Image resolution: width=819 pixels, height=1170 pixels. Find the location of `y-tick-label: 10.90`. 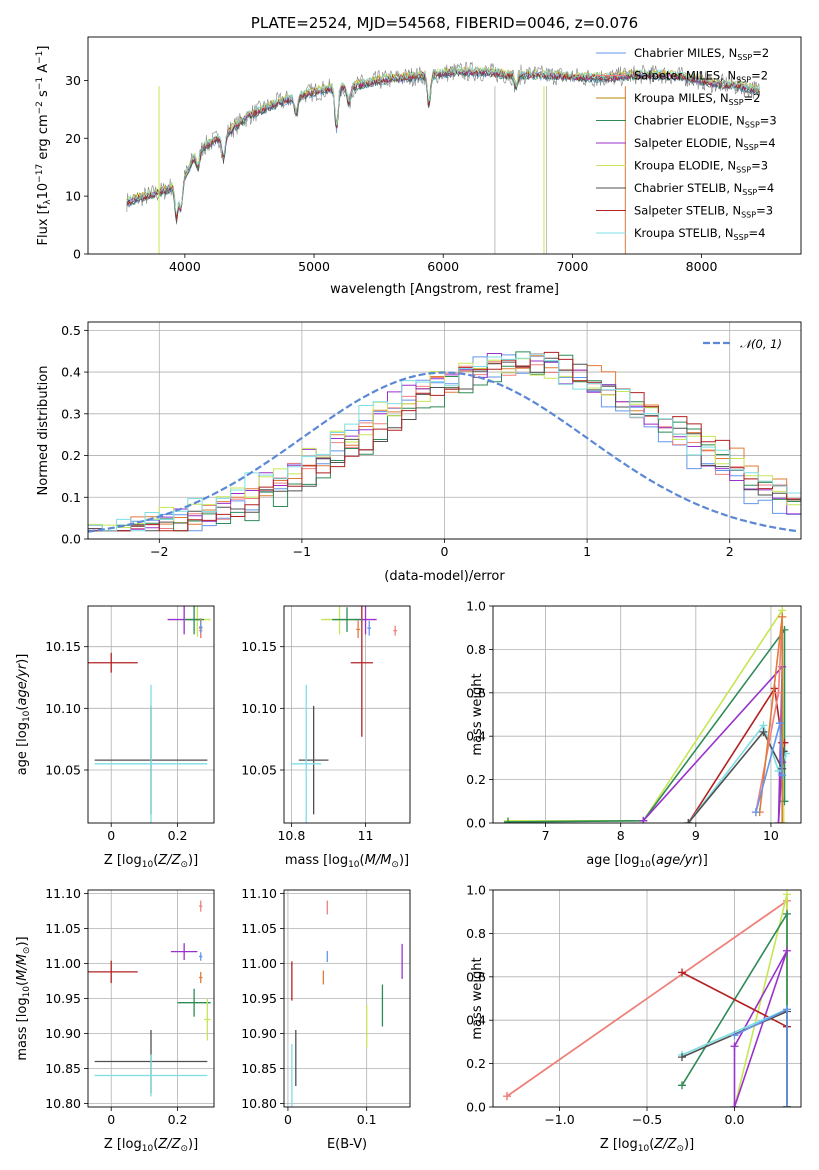

y-tick-label: 10.90 is located at coordinates (63, 1033).